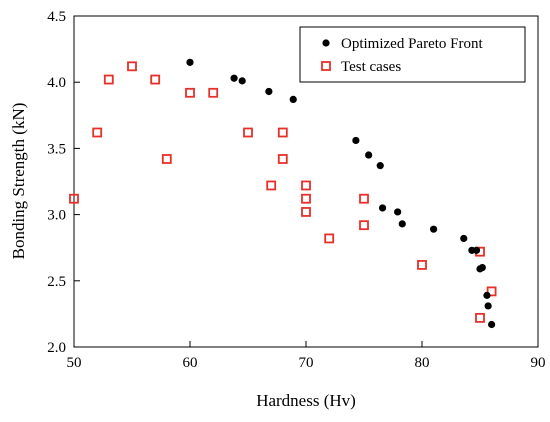  I want to click on y-tick-label: 2.5, so click(56, 282).